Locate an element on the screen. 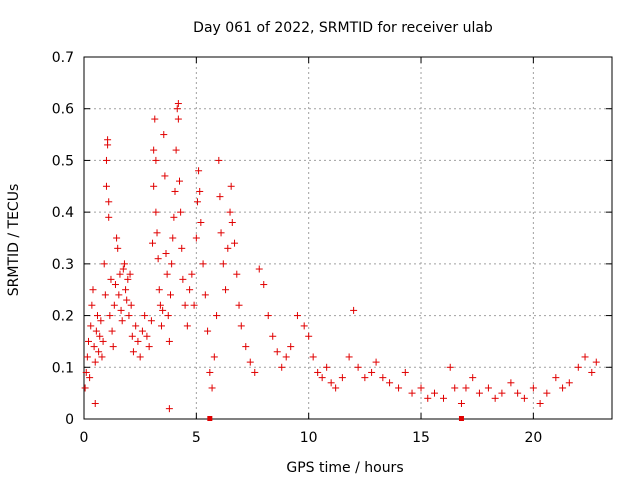  x-tick-label: 20 is located at coordinates (533, 438).